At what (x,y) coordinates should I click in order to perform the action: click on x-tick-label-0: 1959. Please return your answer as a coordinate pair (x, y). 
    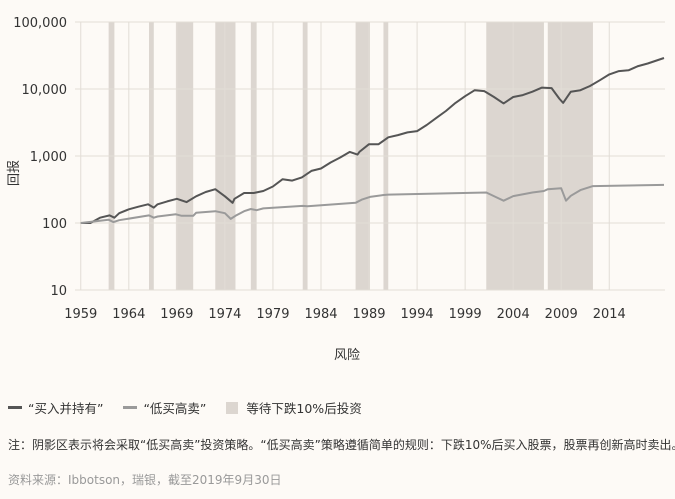
    Looking at the image, I should click on (80, 314).